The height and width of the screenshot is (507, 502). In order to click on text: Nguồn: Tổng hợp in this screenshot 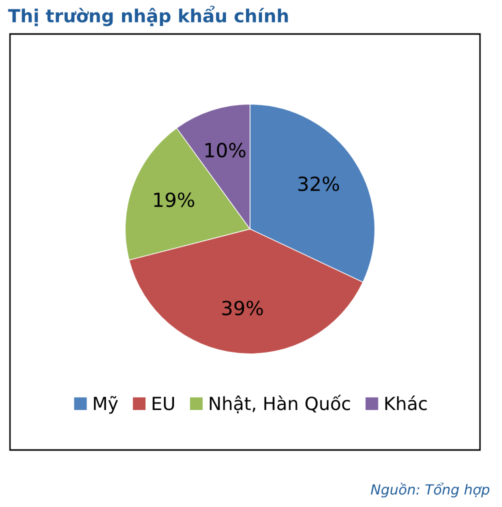, I will do `click(430, 490)`.